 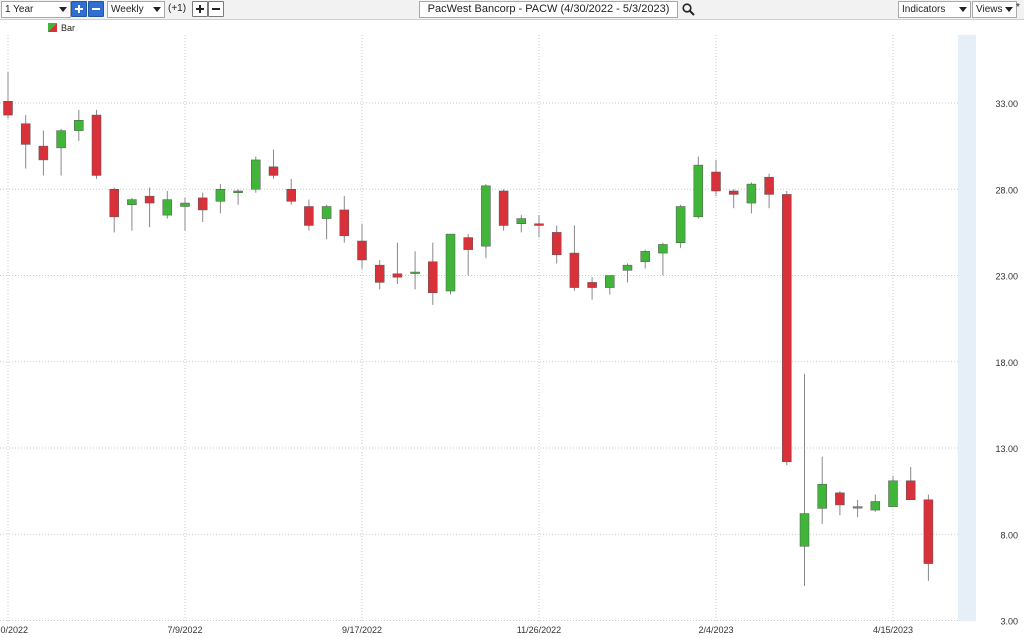 I want to click on bar-legend-swatch, so click(x=52, y=27).